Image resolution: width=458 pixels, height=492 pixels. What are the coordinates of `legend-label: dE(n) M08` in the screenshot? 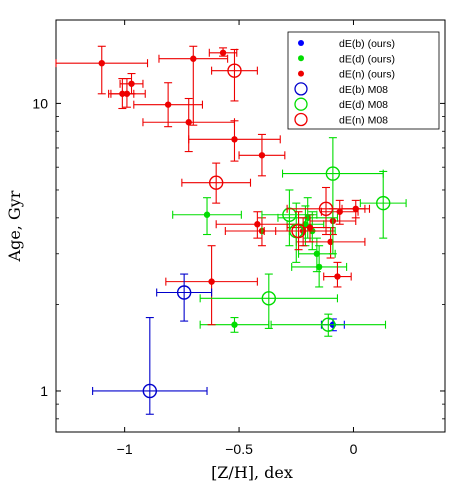 It's located at (363, 121).